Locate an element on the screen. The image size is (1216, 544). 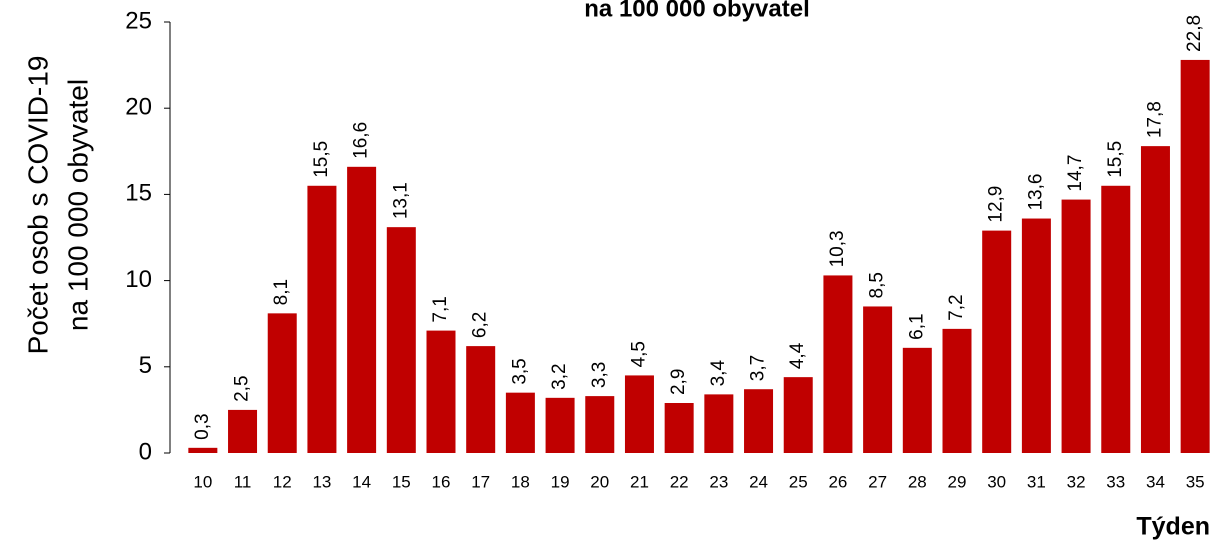
x-tick-label: 20 is located at coordinates (599, 481).